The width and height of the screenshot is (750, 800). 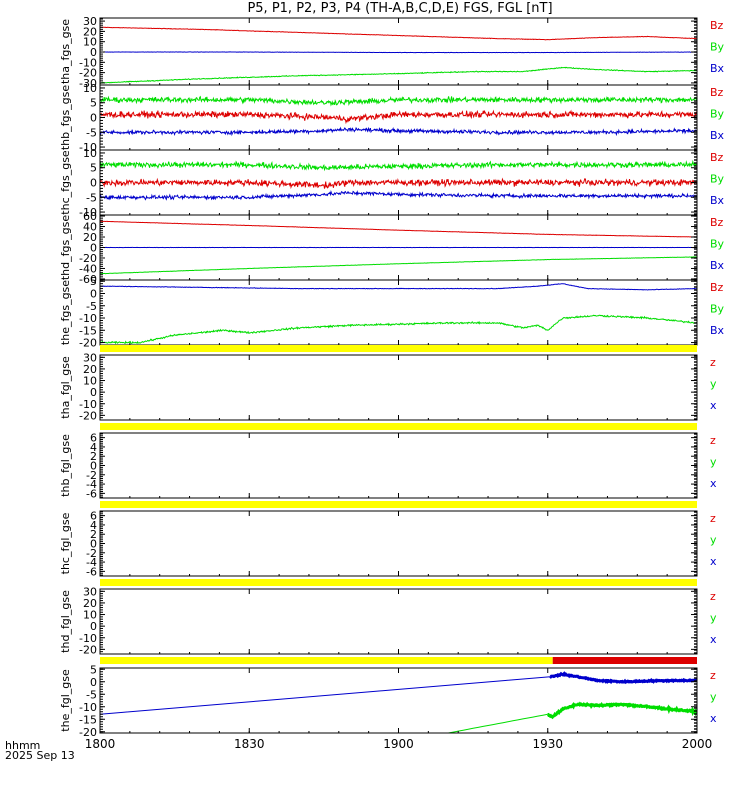 What do you see at coordinates (498, 723) in the screenshot?
I see `series-line-y` at bounding box center [498, 723].